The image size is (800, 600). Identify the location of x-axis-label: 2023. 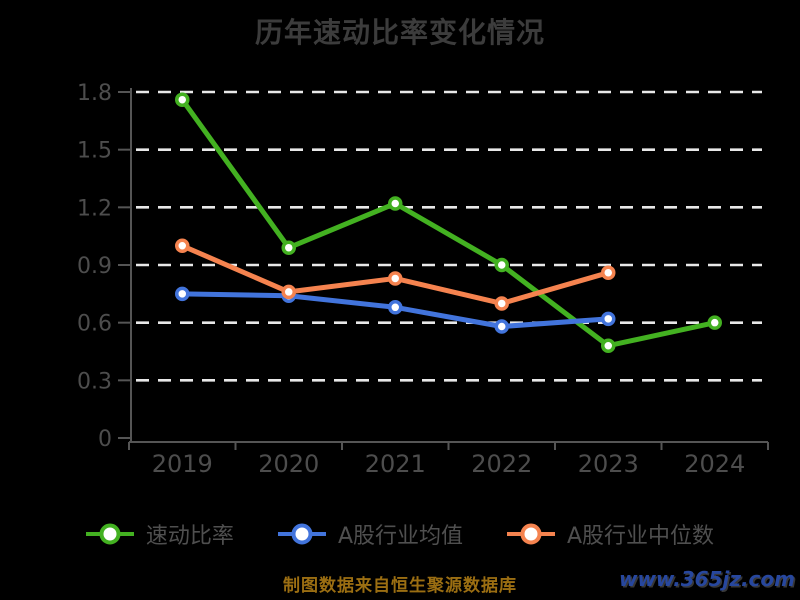
(608, 464).